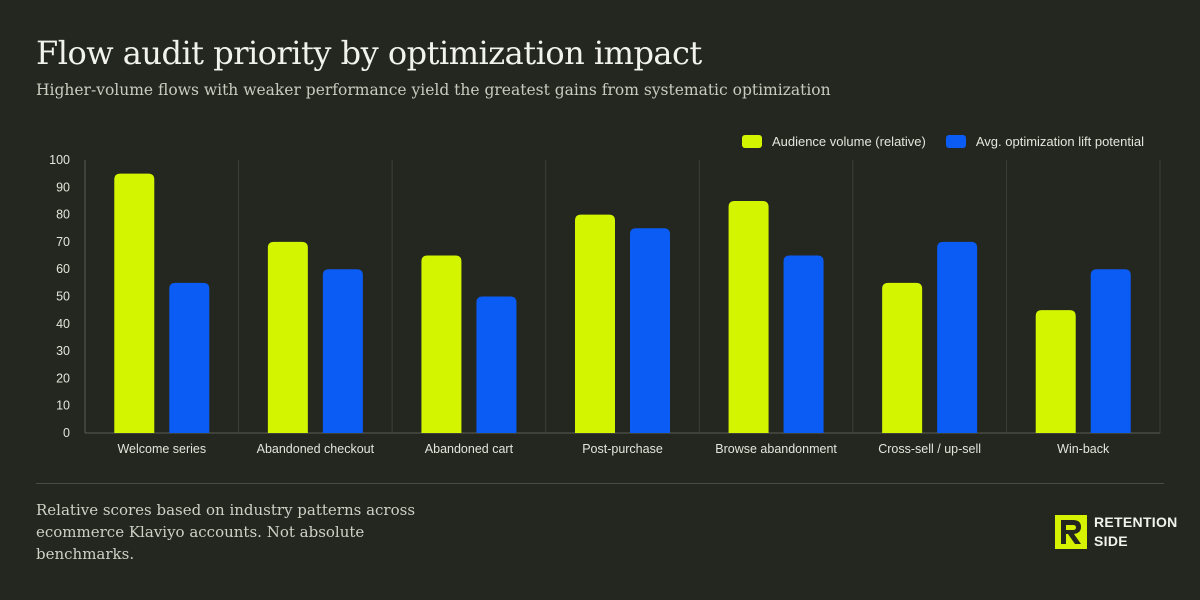 This screenshot has height=600, width=1200. What do you see at coordinates (1071, 532) in the screenshot?
I see `brand-mark-icon` at bounding box center [1071, 532].